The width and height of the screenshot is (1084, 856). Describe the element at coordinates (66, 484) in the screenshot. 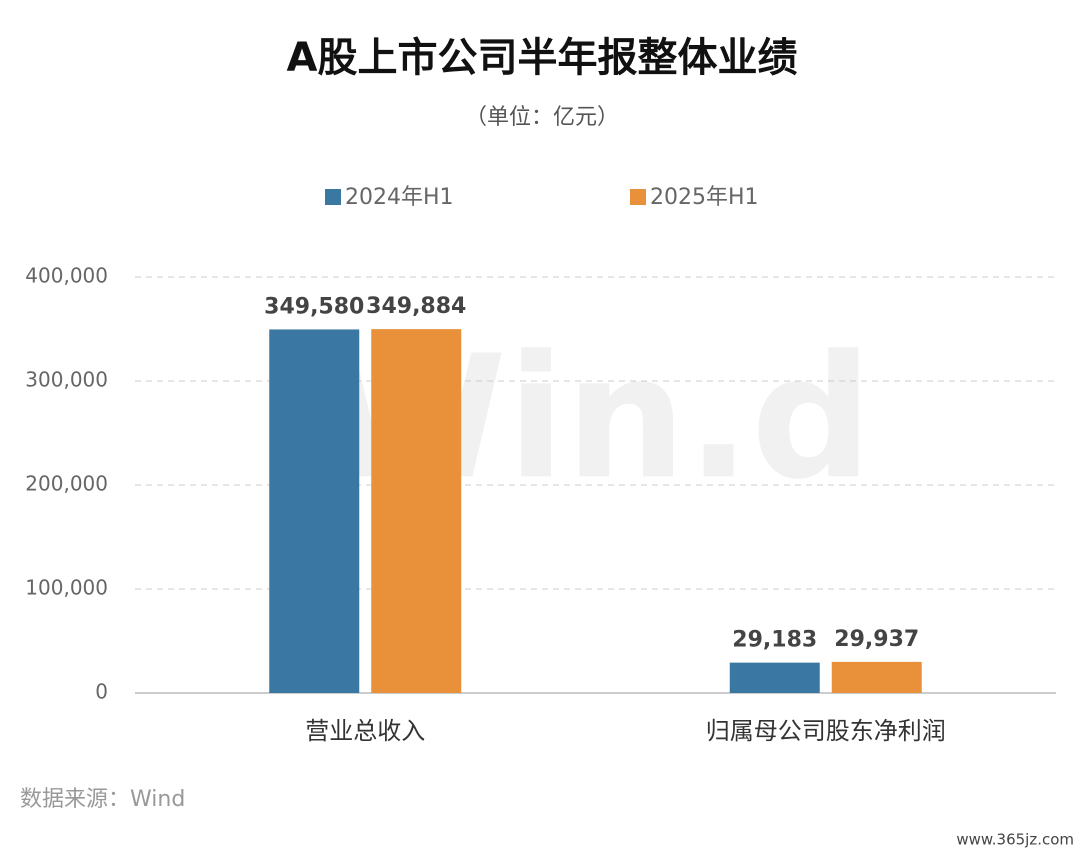

I see `y-tick-label: 200,000` at that location.